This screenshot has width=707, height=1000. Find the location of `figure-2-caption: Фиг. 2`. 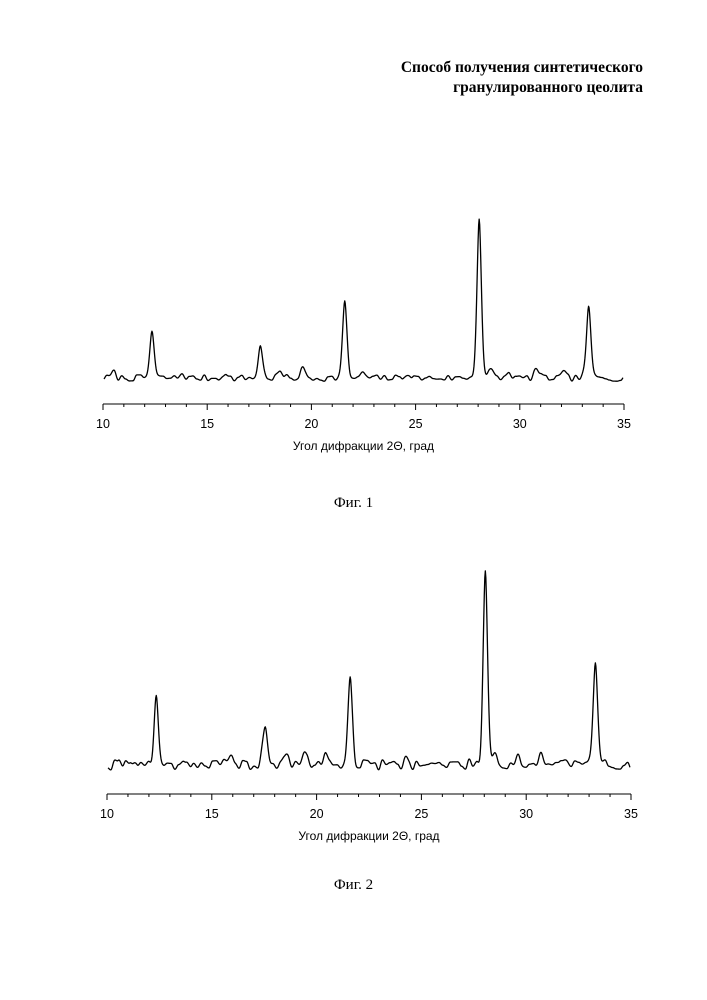

figure-2-caption: Фиг. 2 is located at coordinates (353, 885).